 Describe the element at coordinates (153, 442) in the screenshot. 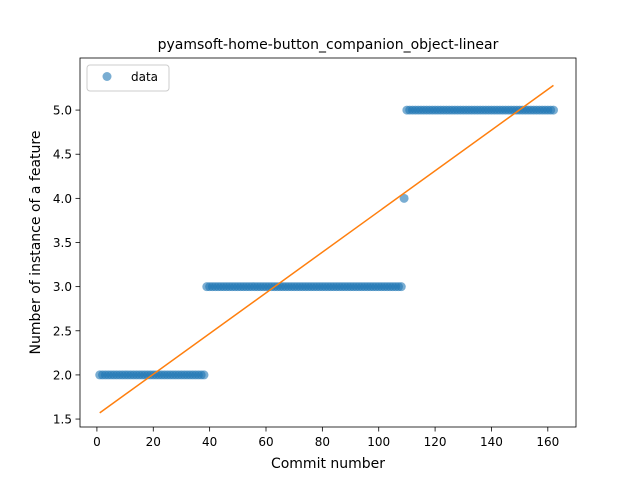

I see `x-tick-label: 20` at that location.